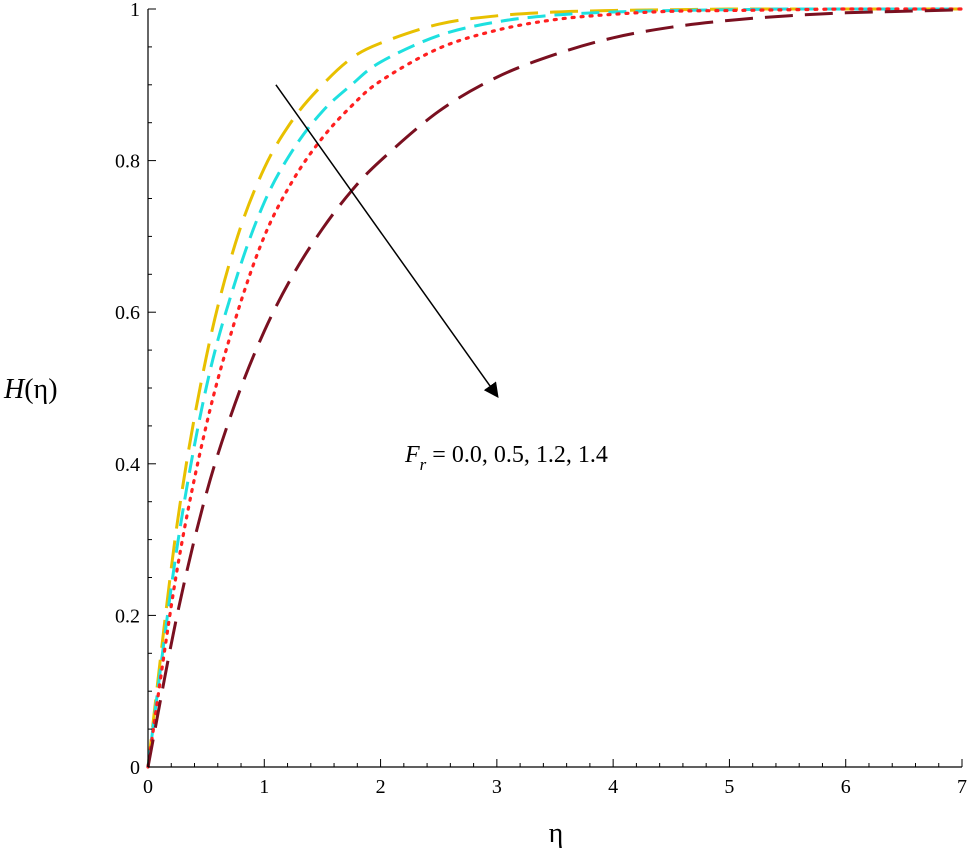  I want to click on annotation-layer, so click(387, 241).